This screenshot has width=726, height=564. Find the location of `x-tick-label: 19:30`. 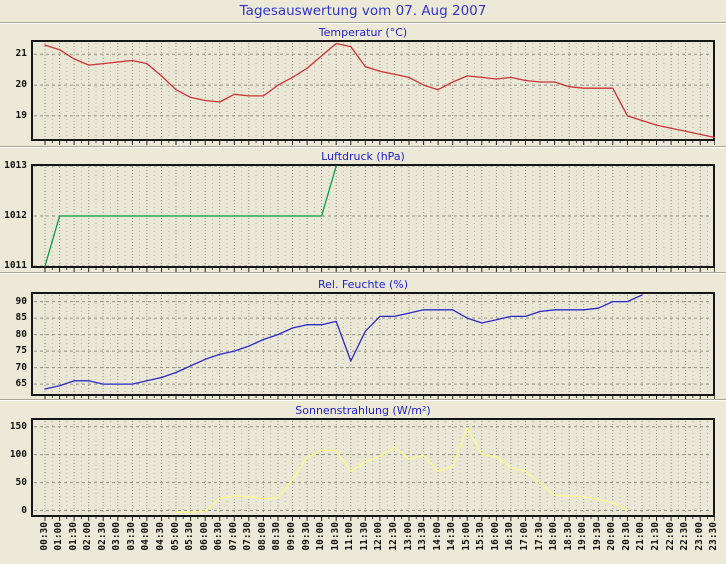

x-tick-label: 19:30 is located at coordinates (597, 536).